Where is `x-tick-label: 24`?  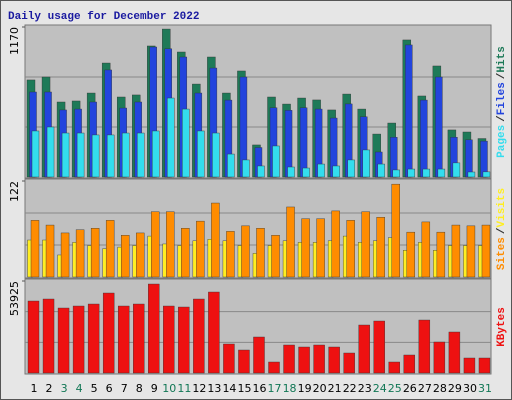
x-tick-label: 24 is located at coordinates (380, 388).